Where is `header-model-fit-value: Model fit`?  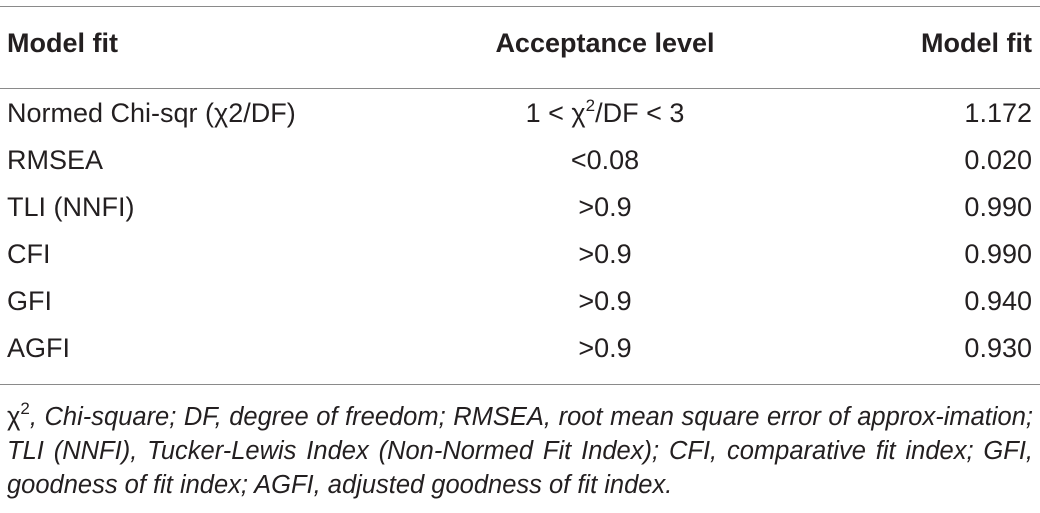
header-model-fit-value: Model fit is located at coordinates (976, 43).